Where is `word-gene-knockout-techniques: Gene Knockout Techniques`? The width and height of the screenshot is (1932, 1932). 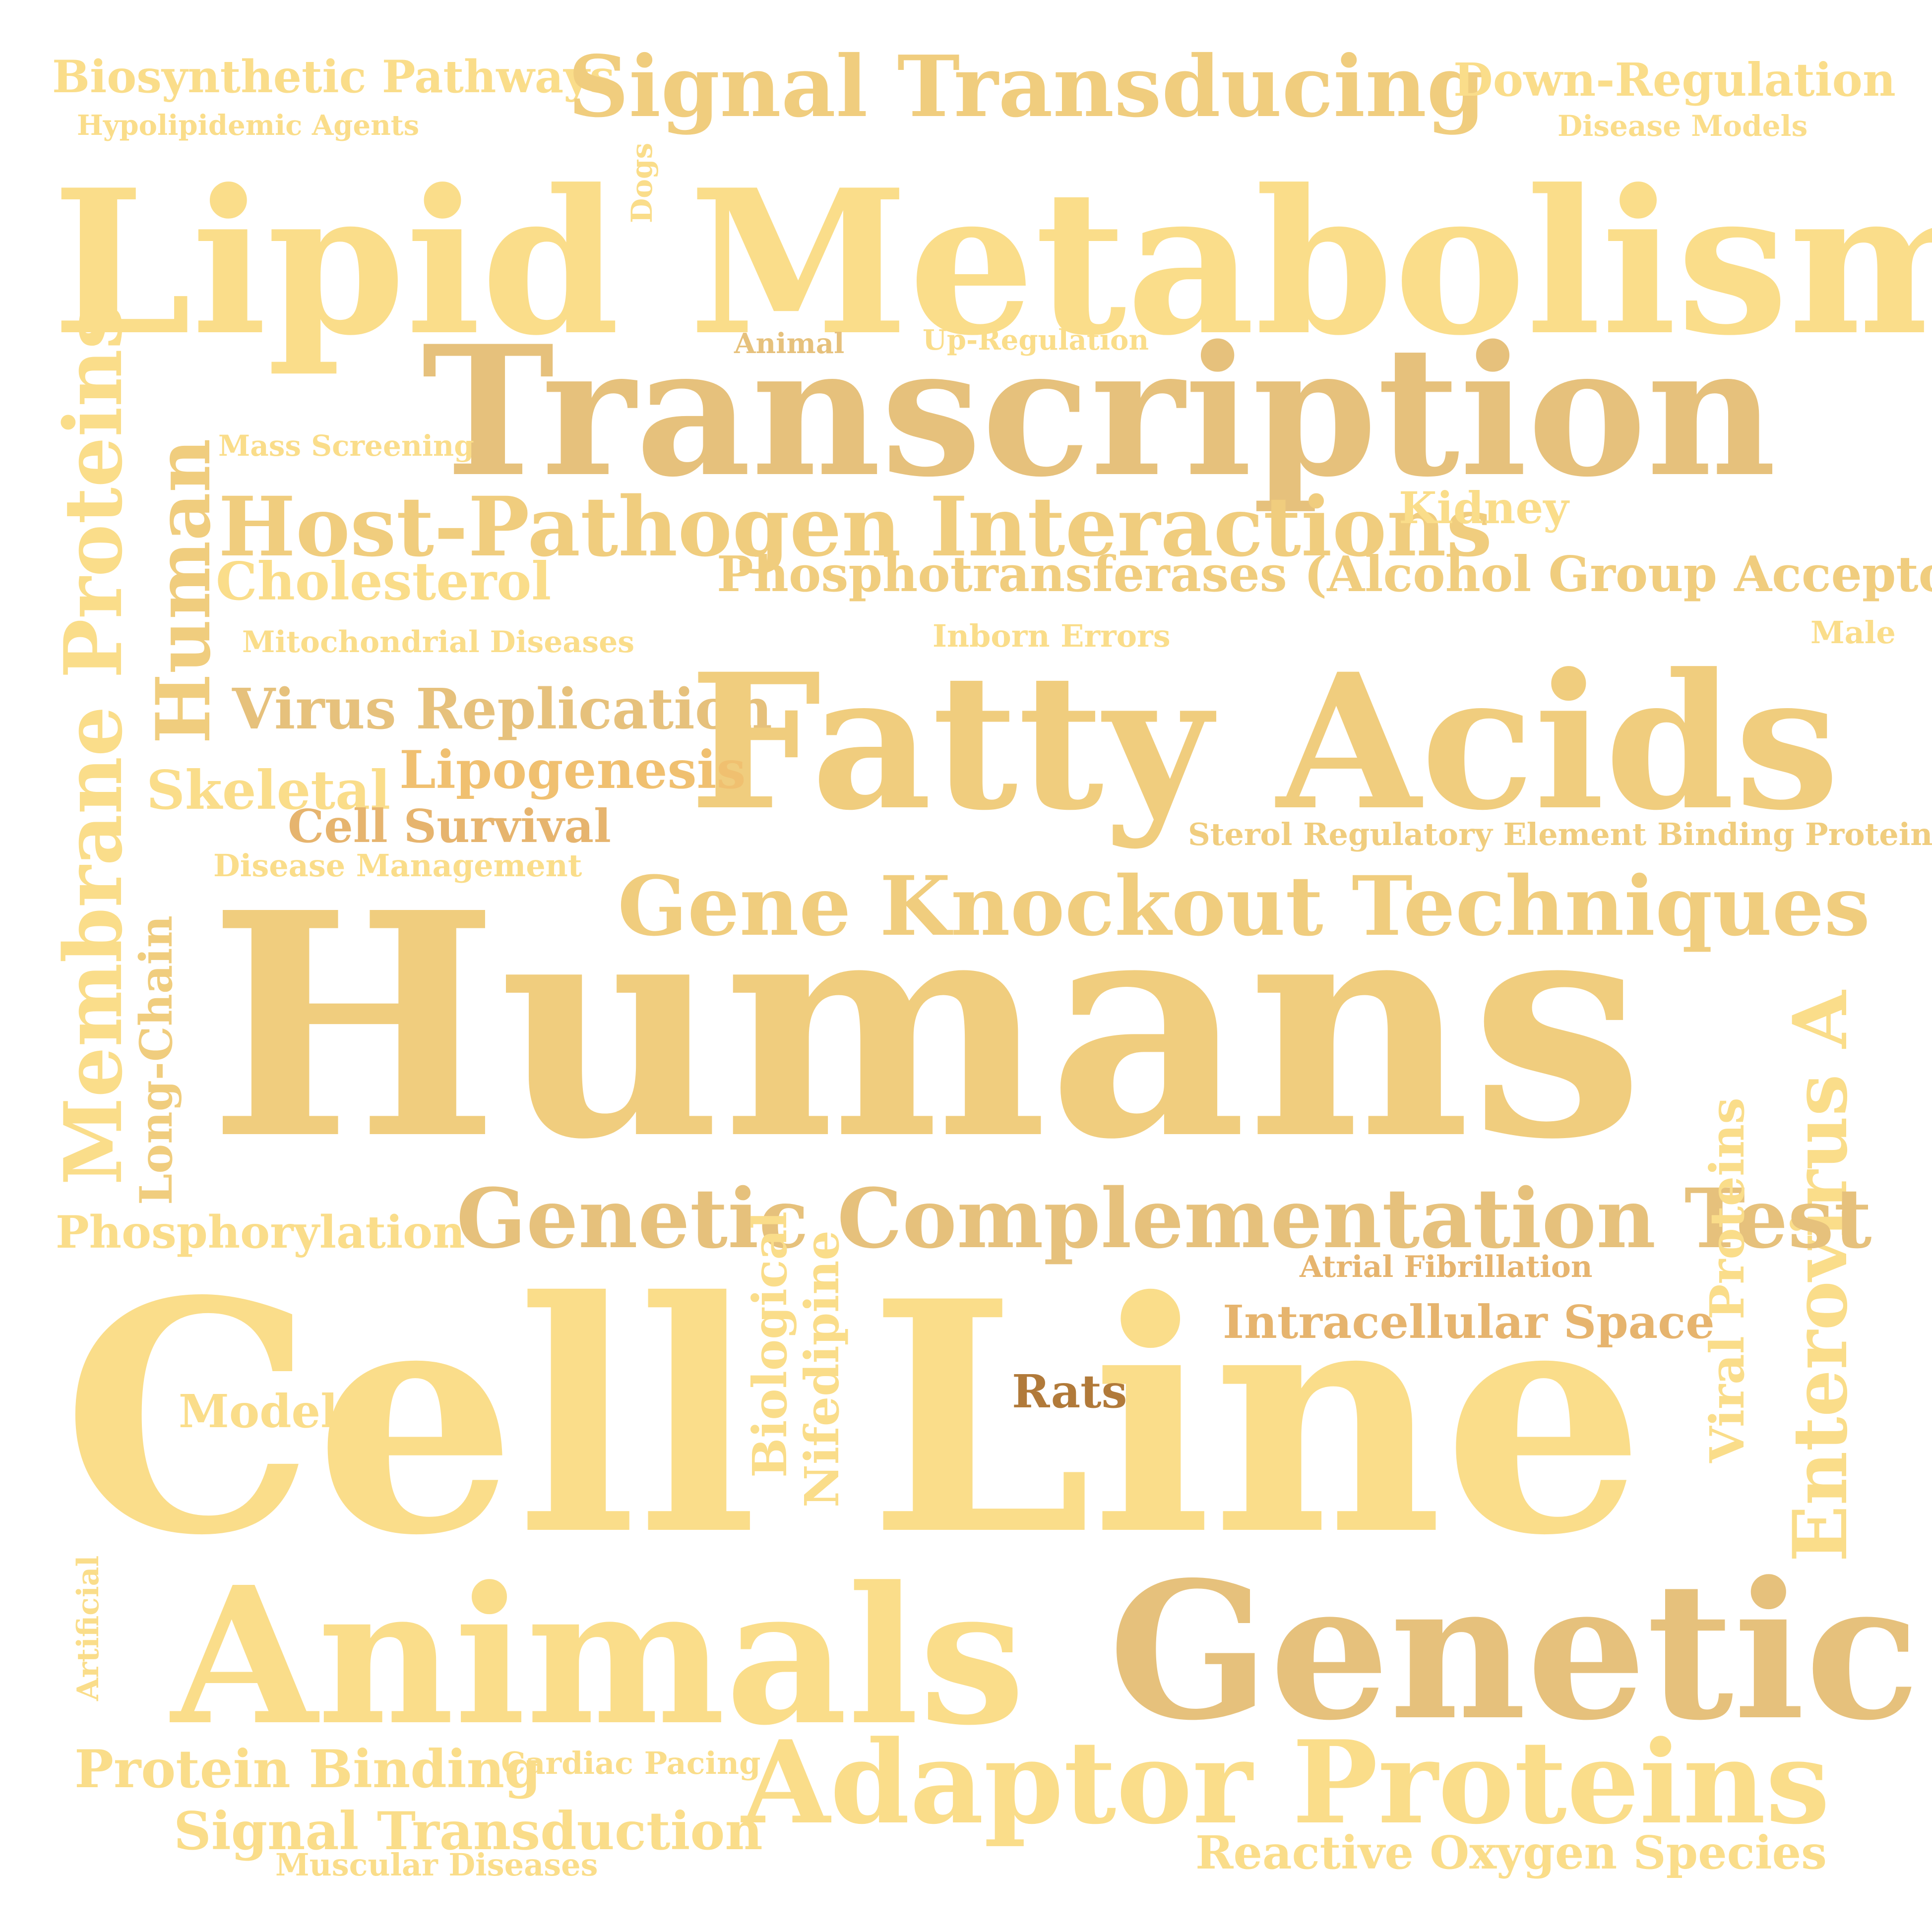
word-gene-knockout-techniques: Gene Knockout Techniques is located at coordinates (1244, 906).